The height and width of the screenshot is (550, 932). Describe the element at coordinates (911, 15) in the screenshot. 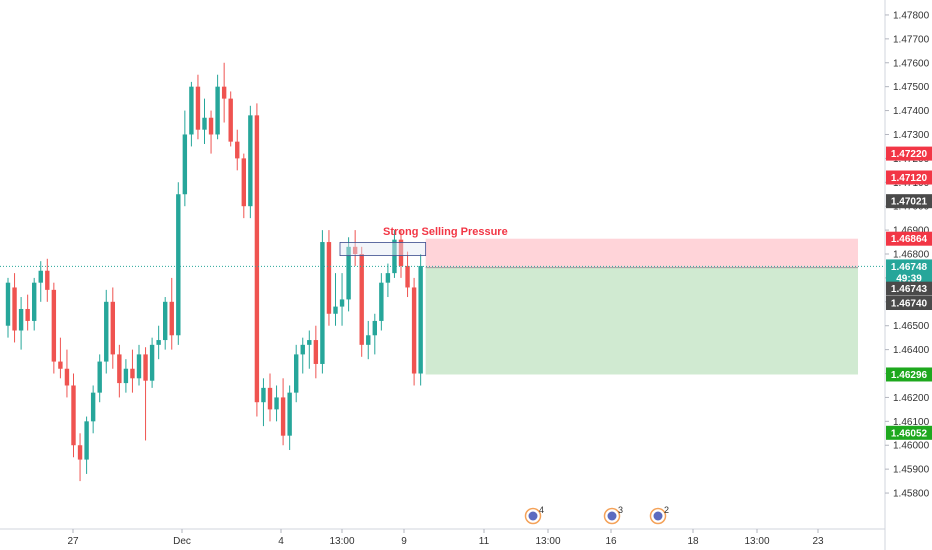

I see `price-tick-label: 1.47800` at that location.